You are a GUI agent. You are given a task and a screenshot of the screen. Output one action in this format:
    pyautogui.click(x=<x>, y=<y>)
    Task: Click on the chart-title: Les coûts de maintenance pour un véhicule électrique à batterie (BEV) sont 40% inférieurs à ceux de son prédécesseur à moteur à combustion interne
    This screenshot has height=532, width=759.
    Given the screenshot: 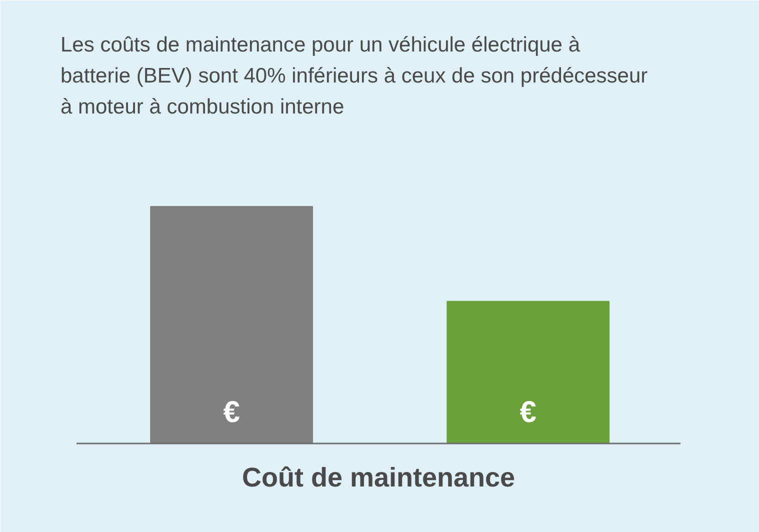 What is the action you would take?
    pyautogui.click(x=354, y=75)
    